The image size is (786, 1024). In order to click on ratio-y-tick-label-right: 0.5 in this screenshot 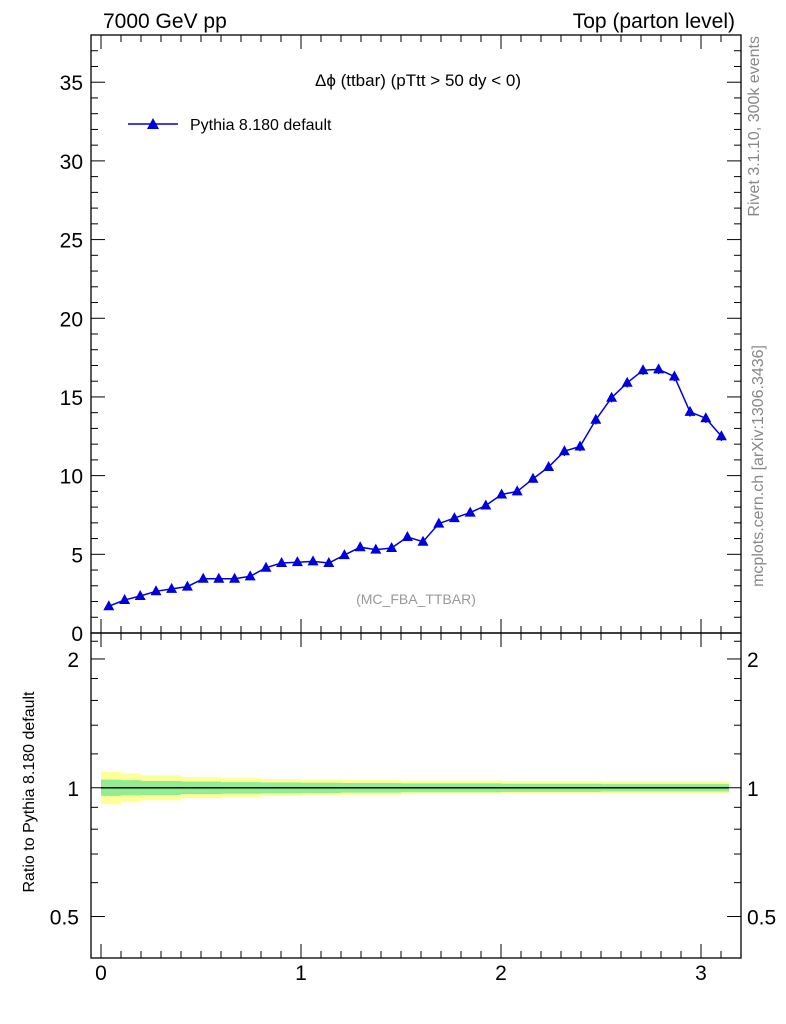, I will do `click(761, 918)`.